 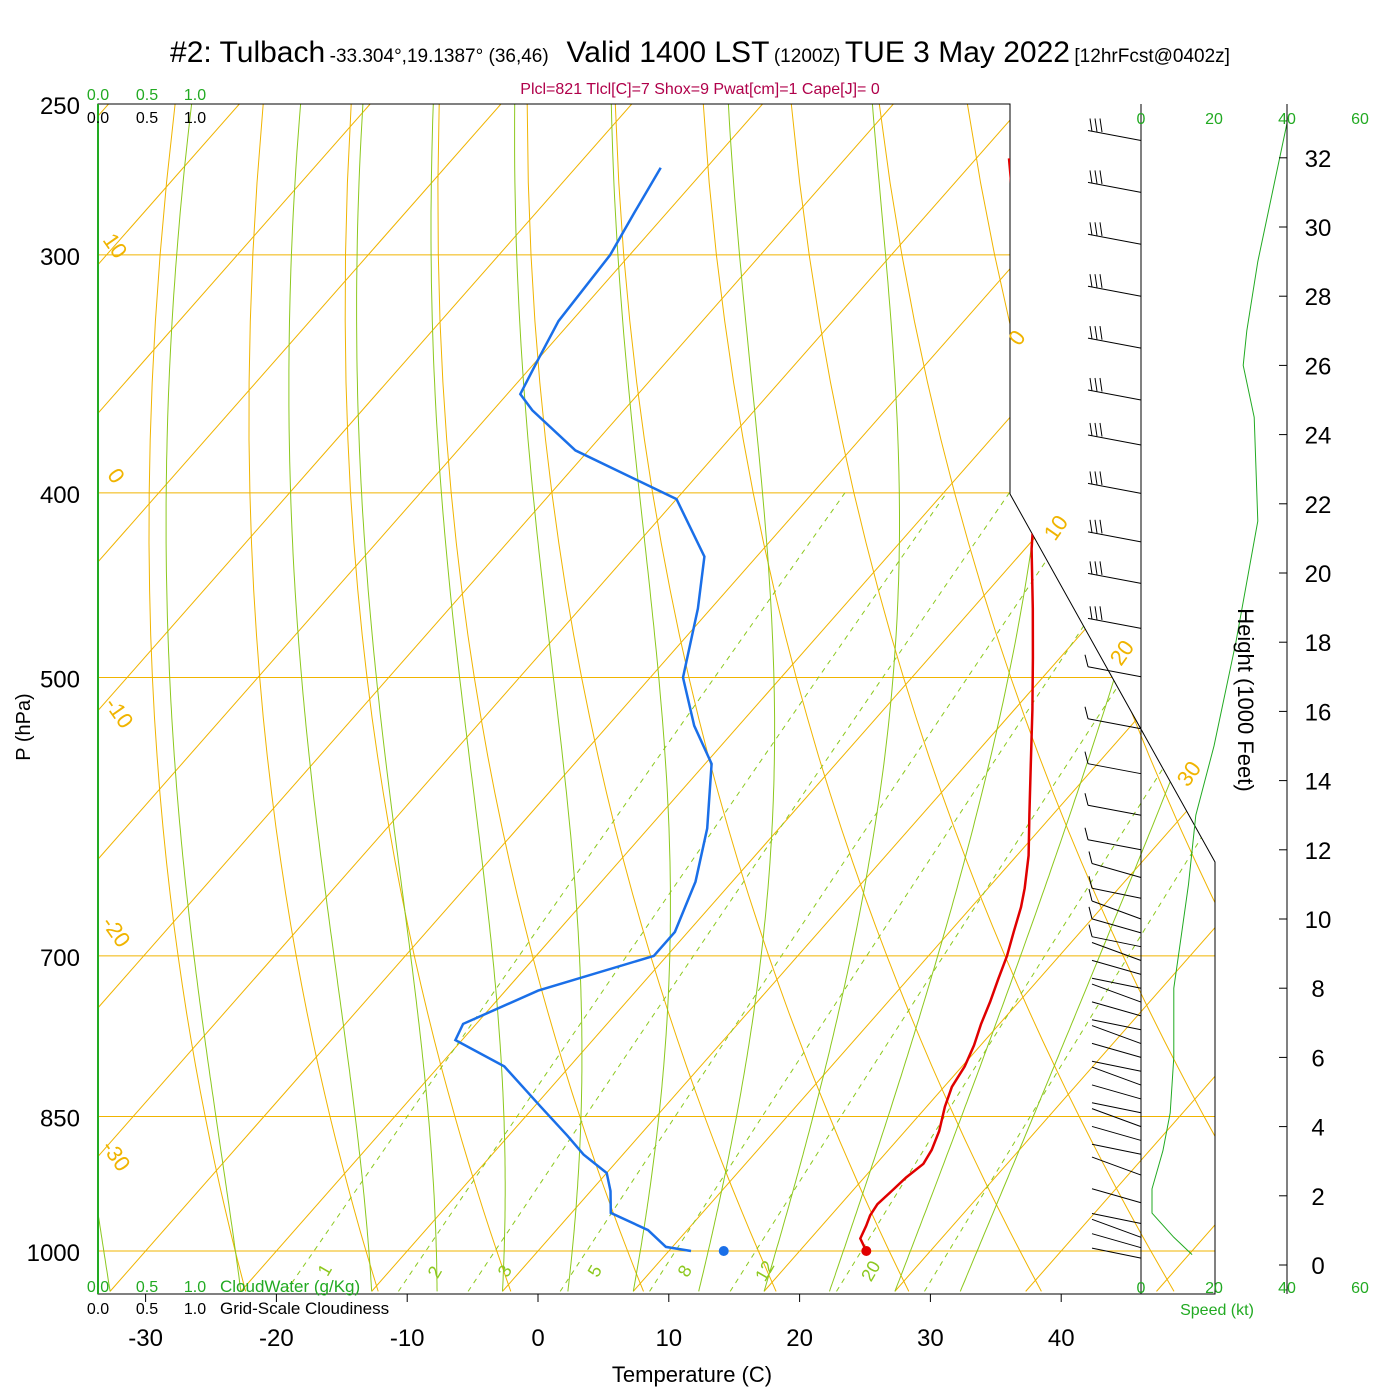 I want to click on cloudiness-bottom-tick: 1.0, so click(x=195, y=1309).